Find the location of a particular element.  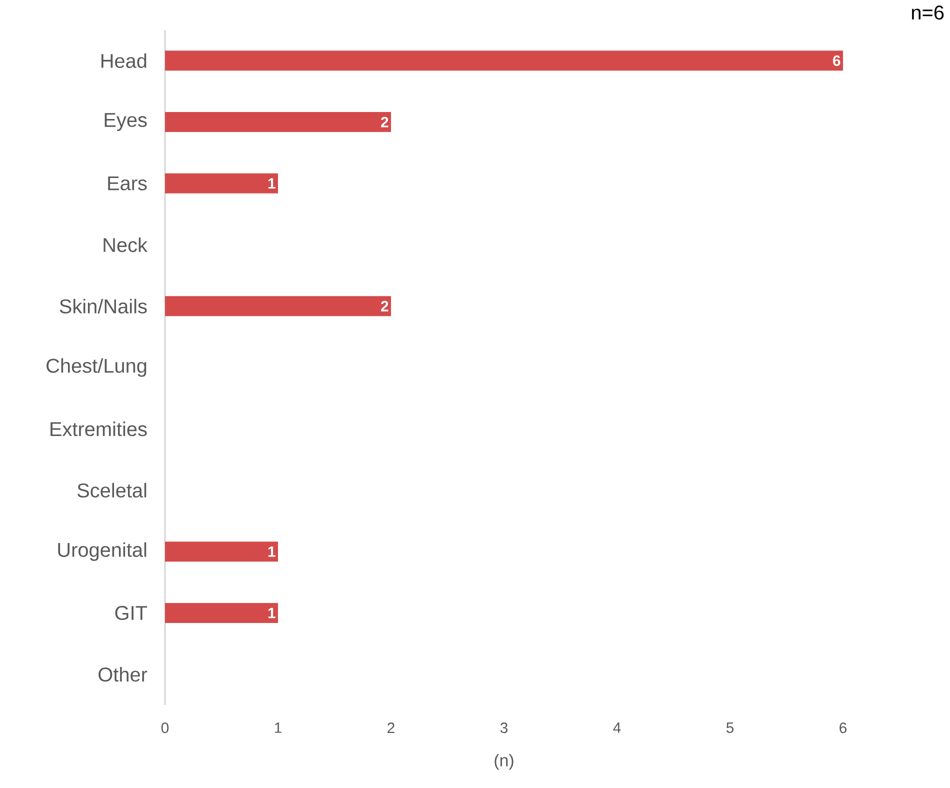

x-tick-label: 6 is located at coordinates (843, 728).